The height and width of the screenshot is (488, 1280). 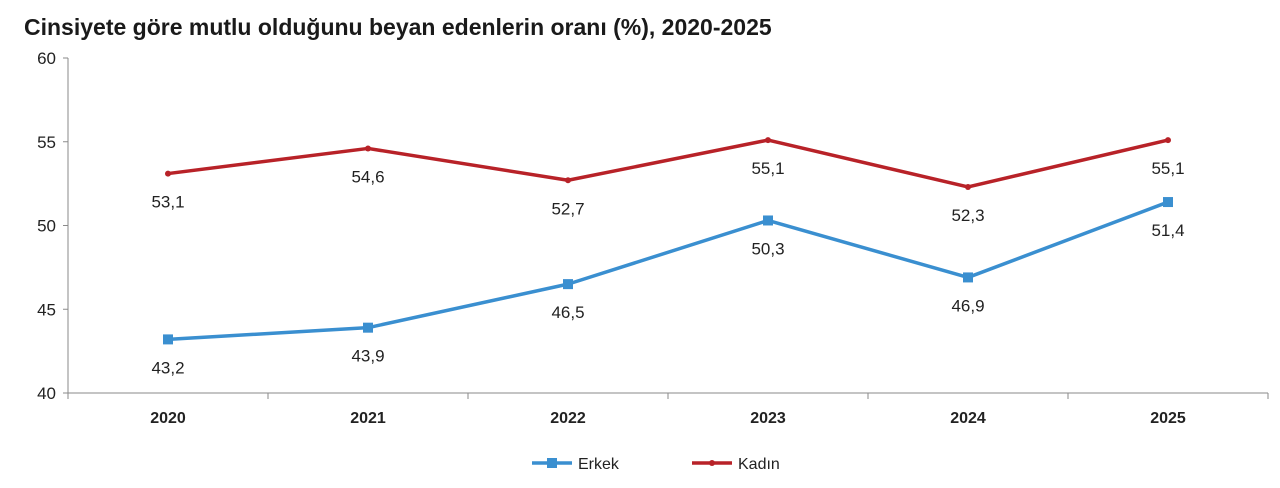 What do you see at coordinates (367, 176) in the screenshot?
I see `data-label-kad-n: 54,6` at bounding box center [367, 176].